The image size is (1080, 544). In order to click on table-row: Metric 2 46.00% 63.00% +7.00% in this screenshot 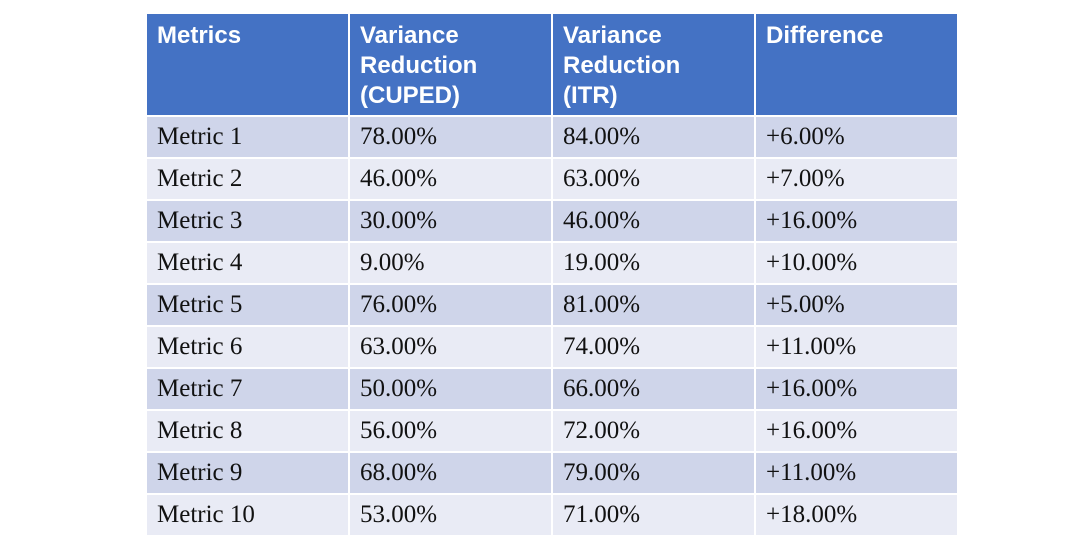, I will do `click(552, 179)`.